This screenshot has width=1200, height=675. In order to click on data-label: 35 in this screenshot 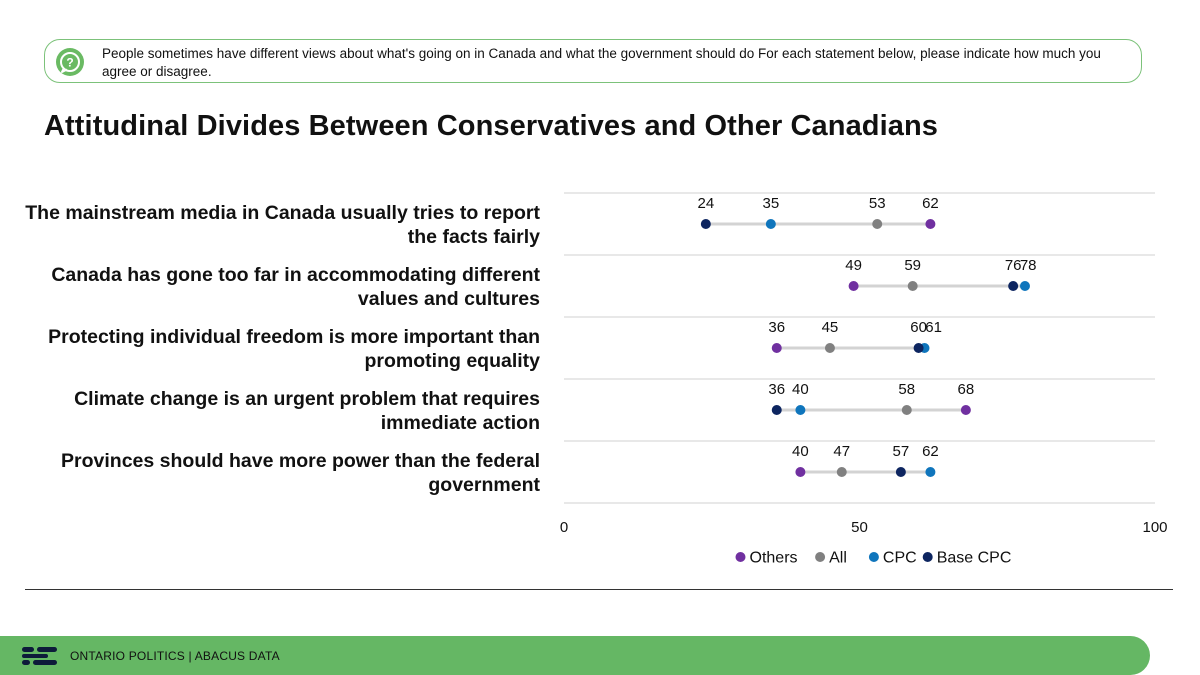, I will do `click(771, 203)`.